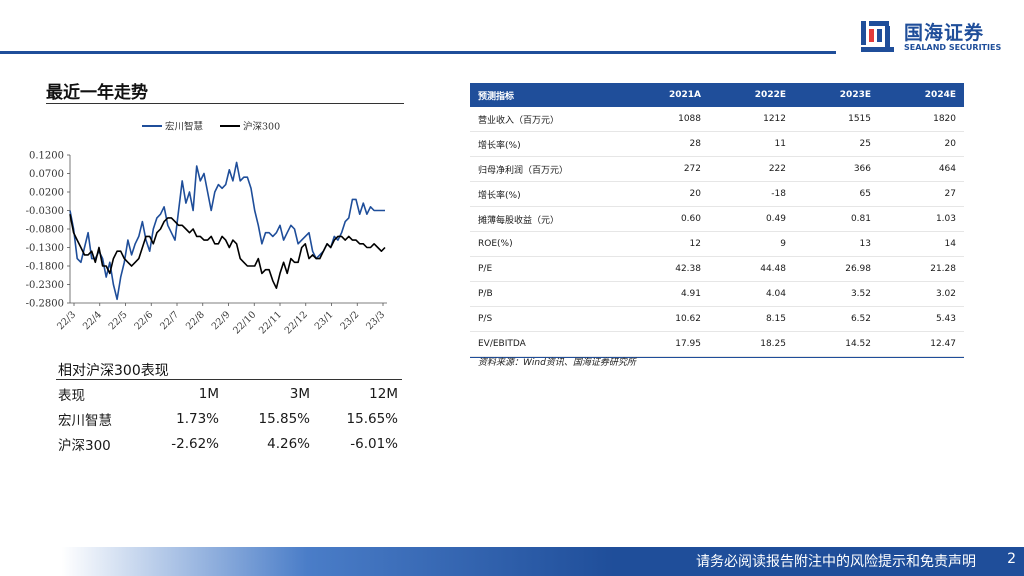  What do you see at coordinates (324, 320) in the screenshot?
I see `x-tick-label: 23/1` at bounding box center [324, 320].